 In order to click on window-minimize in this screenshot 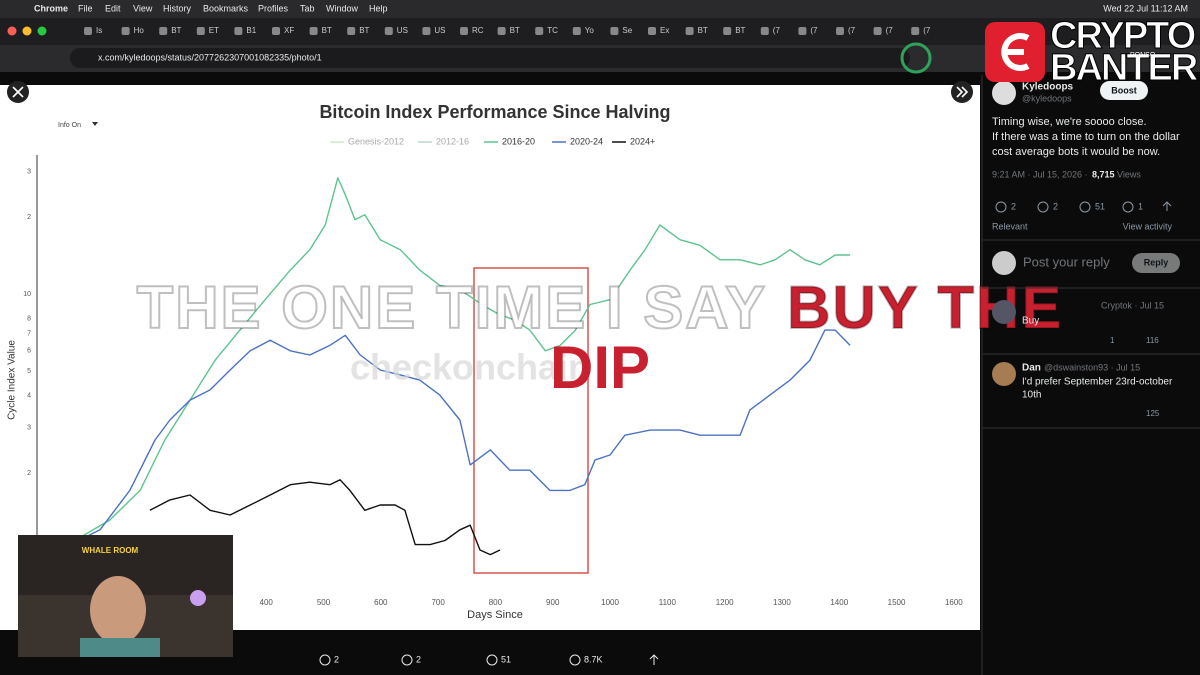, I will do `click(27, 31)`.